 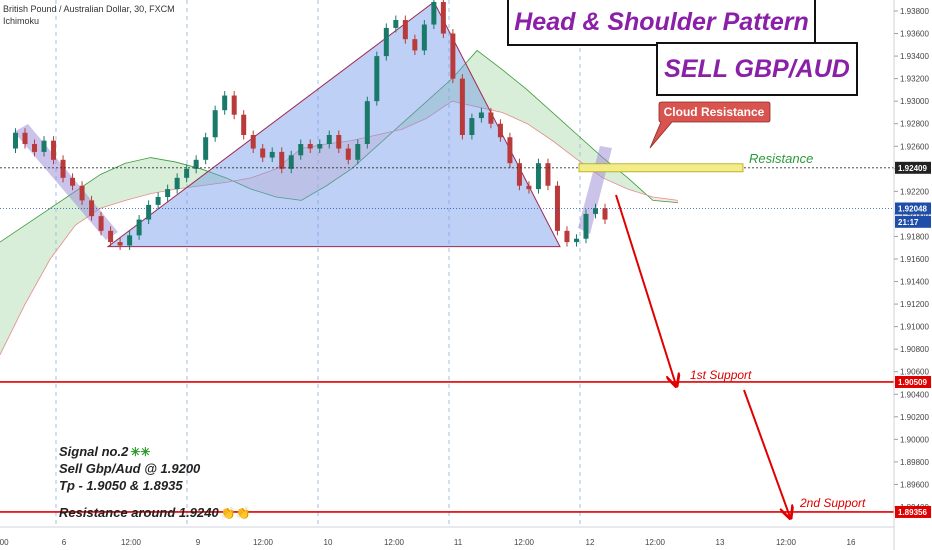 I want to click on indicator-label: Ichimoku, so click(x=21, y=21).